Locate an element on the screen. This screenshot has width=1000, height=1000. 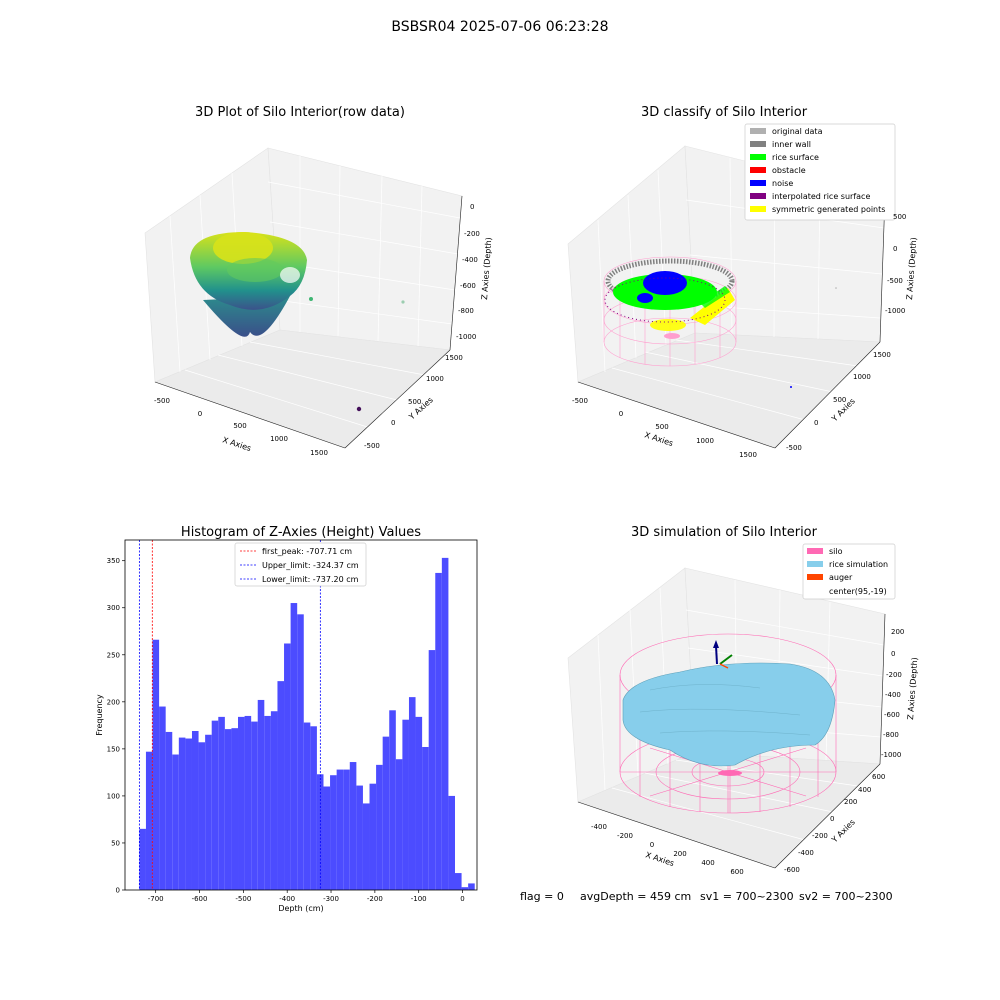
classify-panel-title: 3D classify of Silo Interior is located at coordinates (724, 112).